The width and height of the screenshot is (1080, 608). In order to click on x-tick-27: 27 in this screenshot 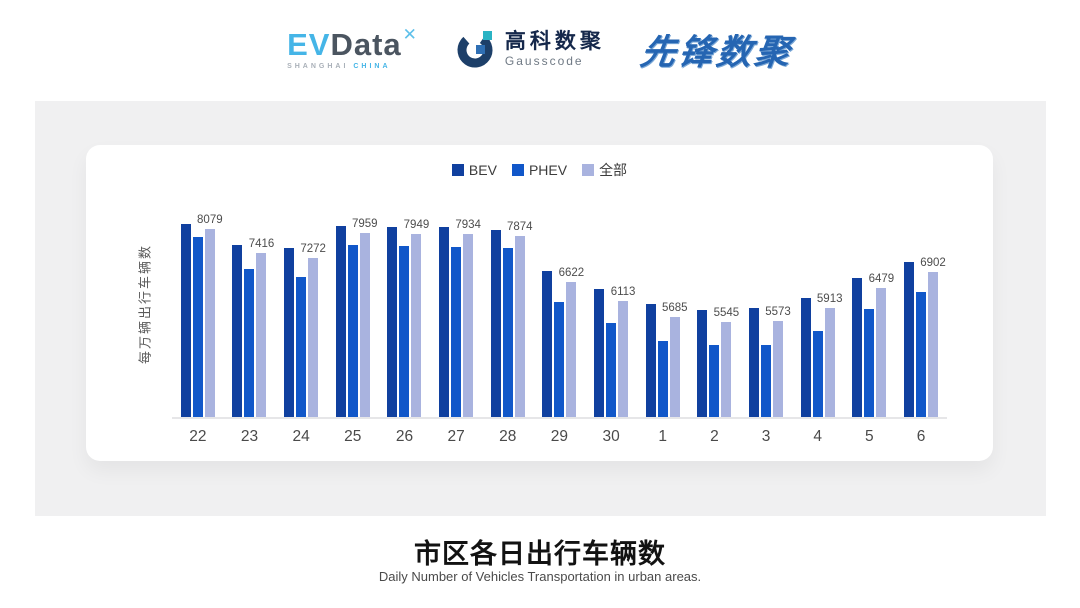, I will do `click(456, 436)`.